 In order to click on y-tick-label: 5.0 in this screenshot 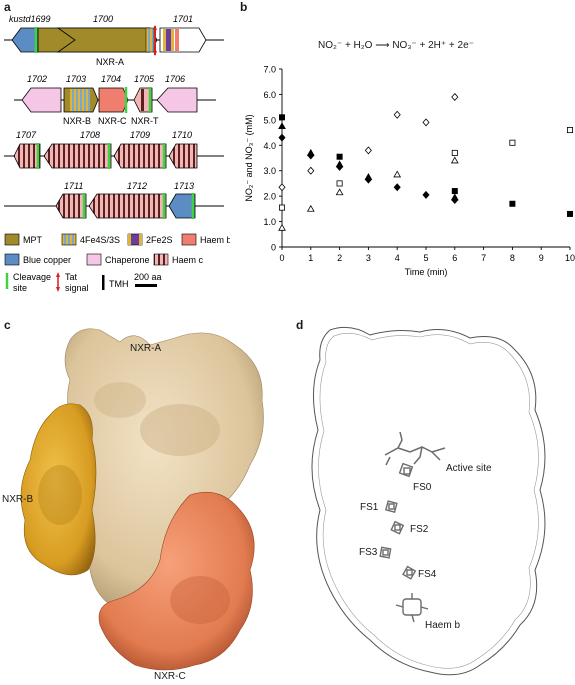, I will do `click(269, 120)`.